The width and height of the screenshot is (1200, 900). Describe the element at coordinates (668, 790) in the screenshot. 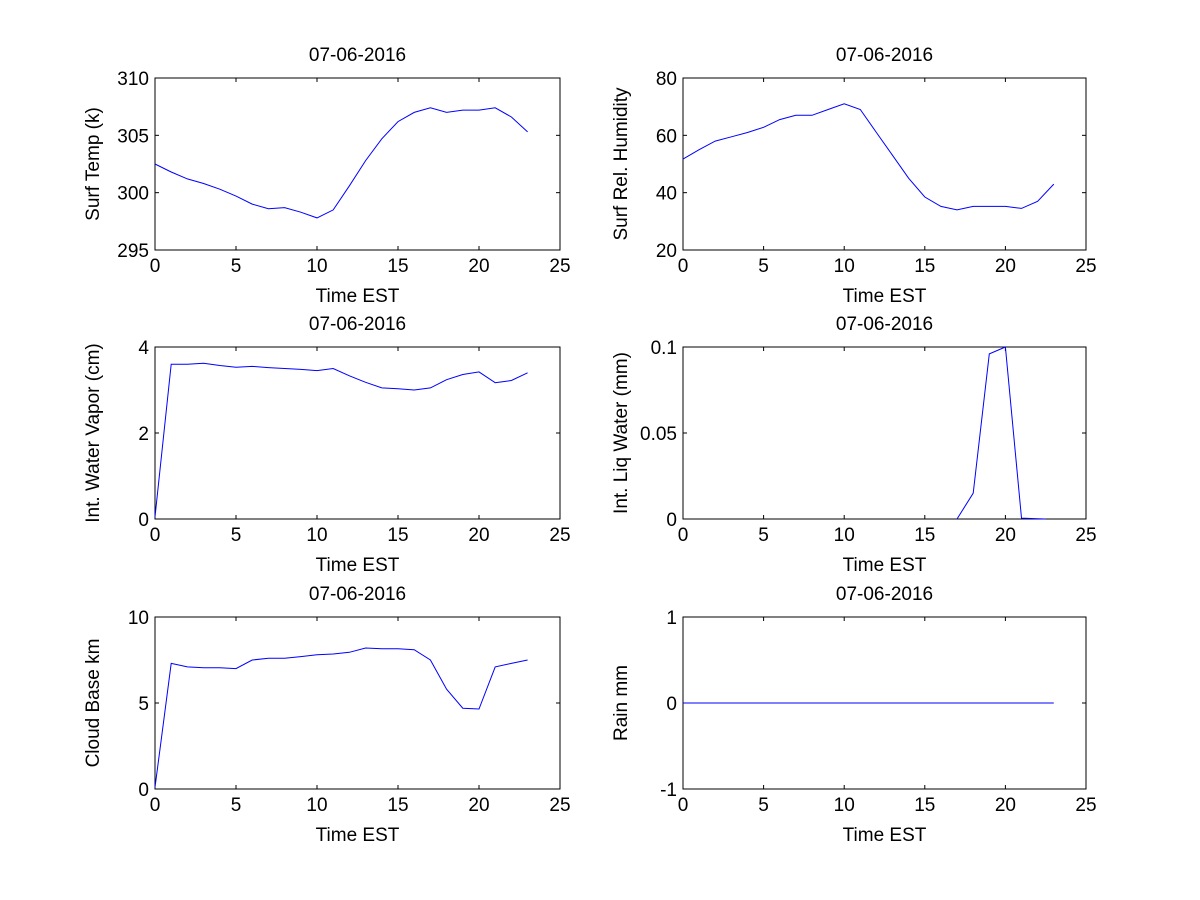

I see `y-tick-label: -1` at that location.